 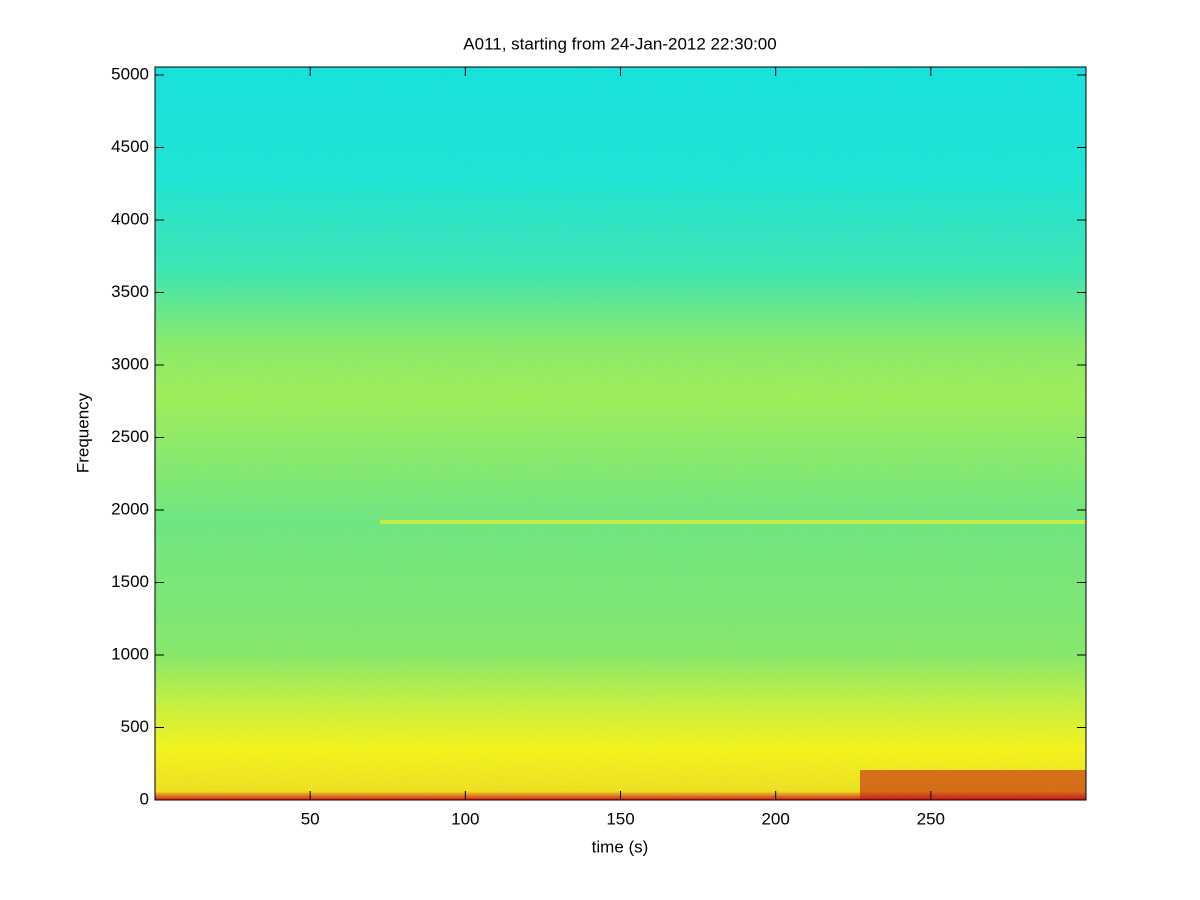 I want to click on y-tick-label: 3000, so click(x=130, y=363).